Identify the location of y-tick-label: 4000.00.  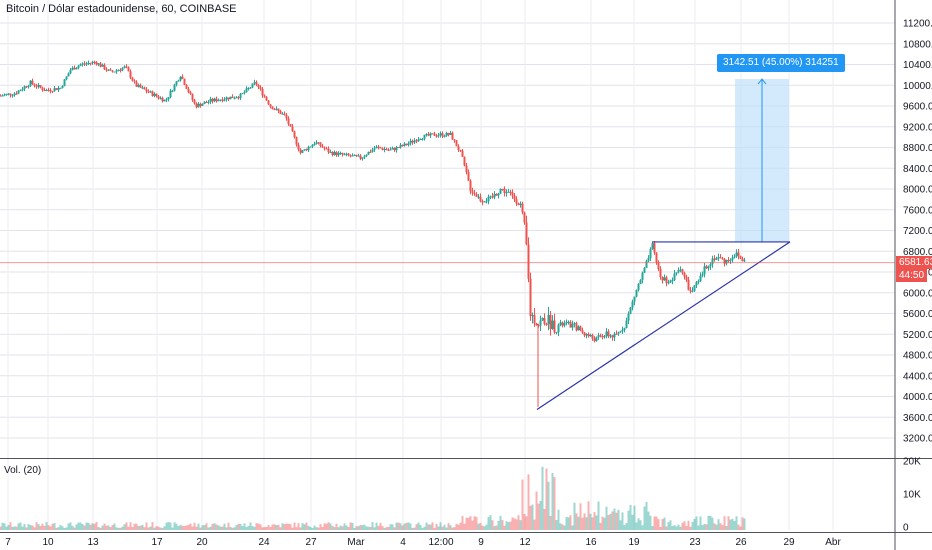
(917, 397).